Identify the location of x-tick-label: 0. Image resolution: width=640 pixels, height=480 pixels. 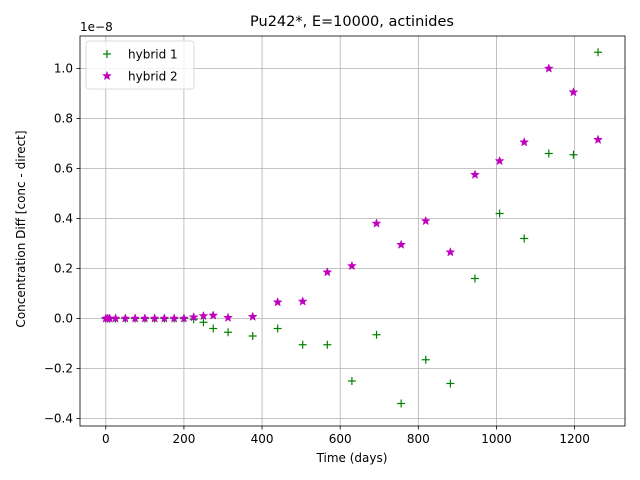
(106, 439).